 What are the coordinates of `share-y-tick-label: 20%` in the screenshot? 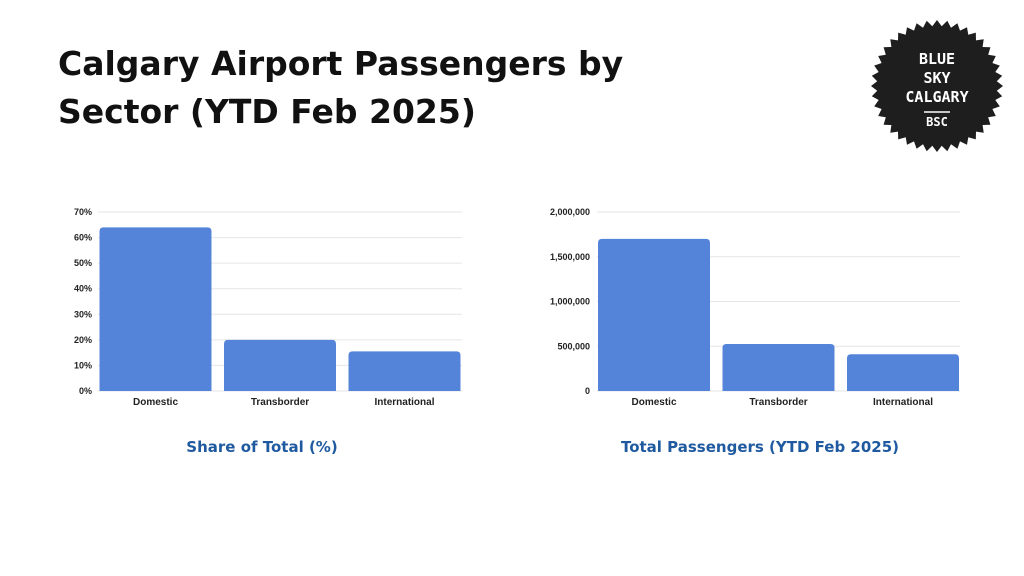 It's located at (83, 340).